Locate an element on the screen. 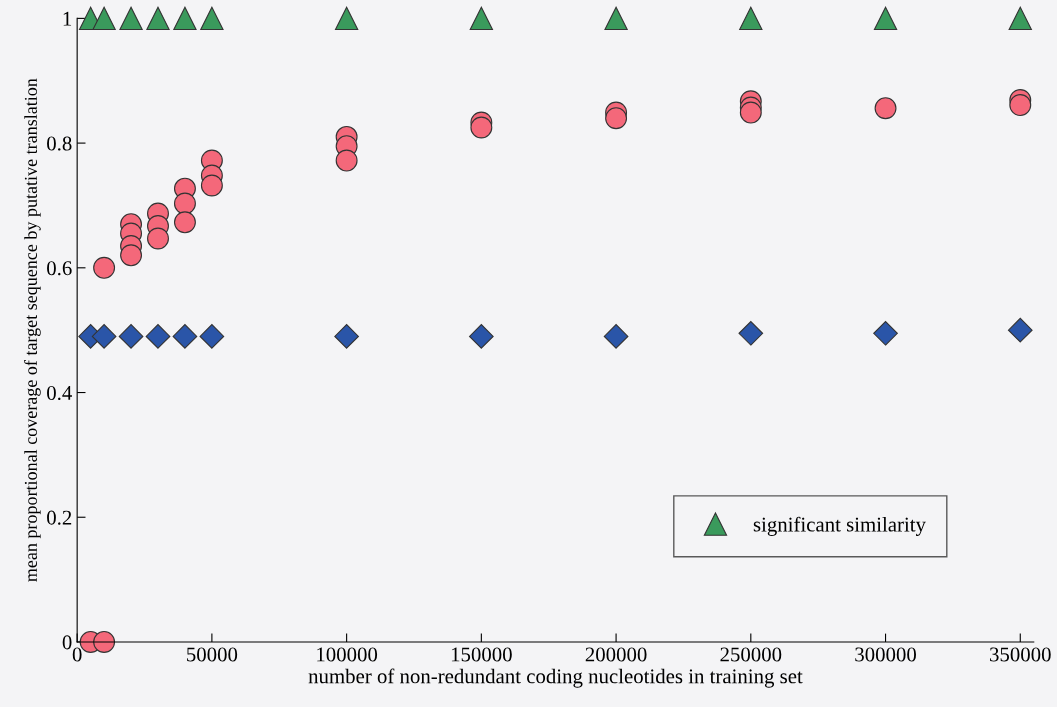  y-axis-title: mean proportional coverage of target sequence by putative translation is located at coordinates (32, 330).